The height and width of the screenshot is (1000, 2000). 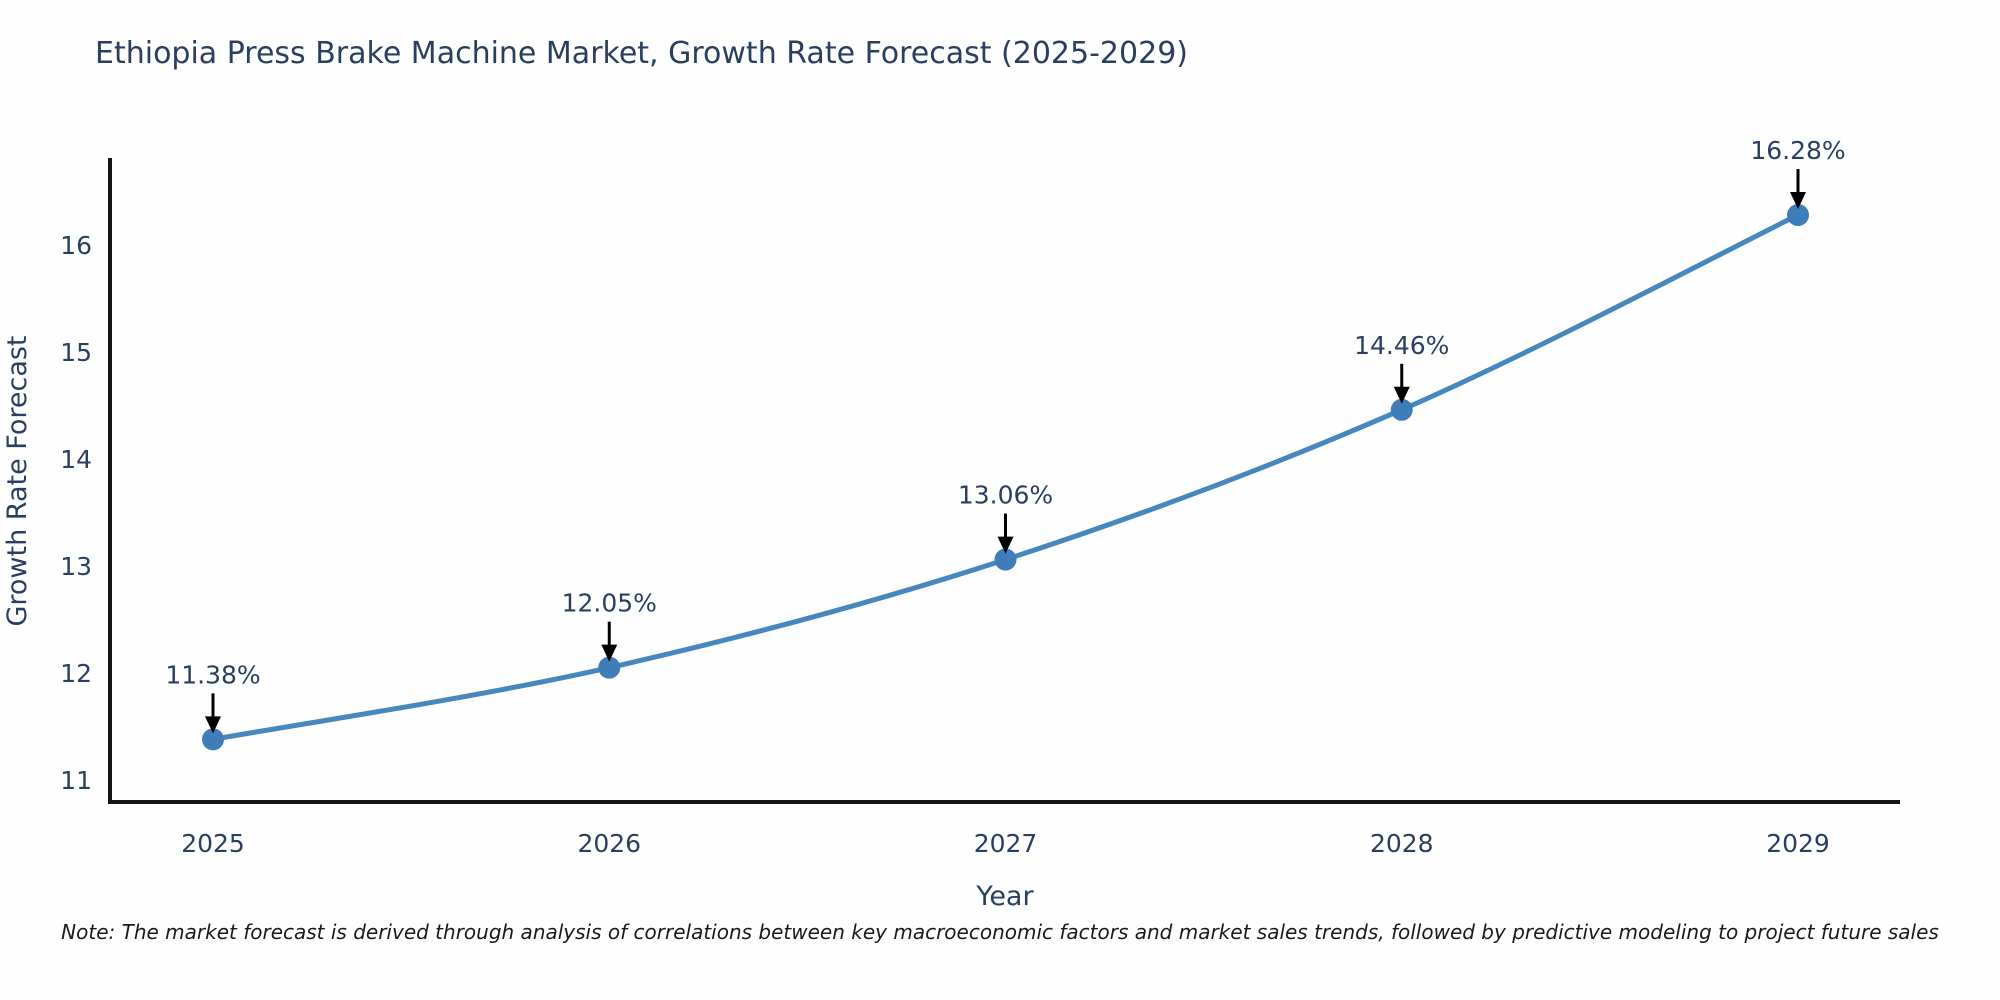 I want to click on data-point-label: 13.06%, so click(x=1005, y=495).